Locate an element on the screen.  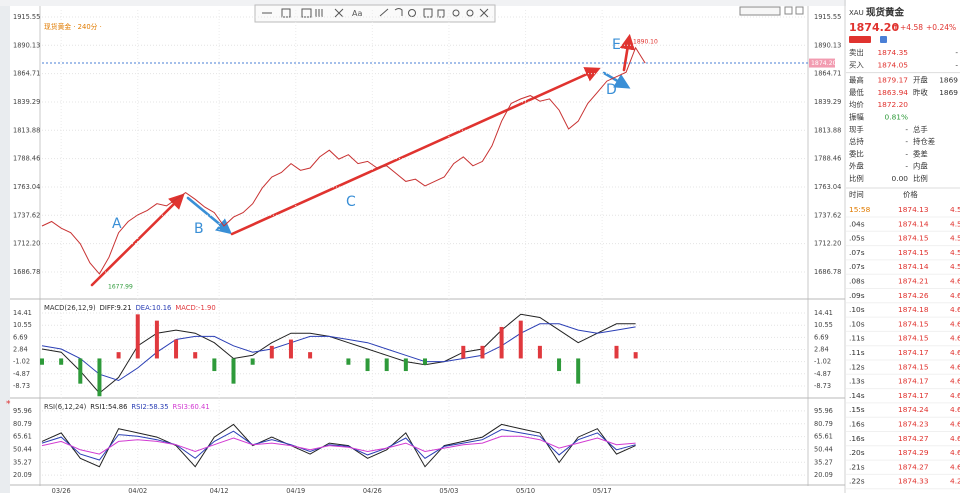
x-tick-label: 03/26 is located at coordinates (61, 490).